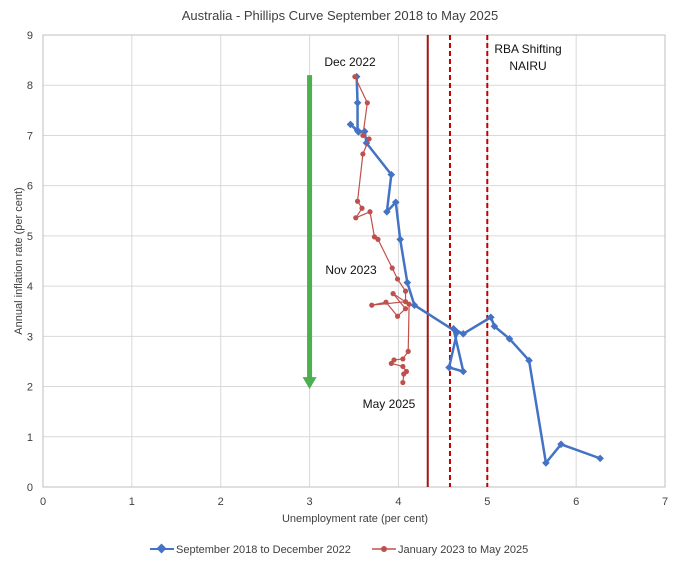 This screenshot has height=565, width=680. Describe the element at coordinates (30, 136) in the screenshot. I see `y-tick-label: 7` at that location.